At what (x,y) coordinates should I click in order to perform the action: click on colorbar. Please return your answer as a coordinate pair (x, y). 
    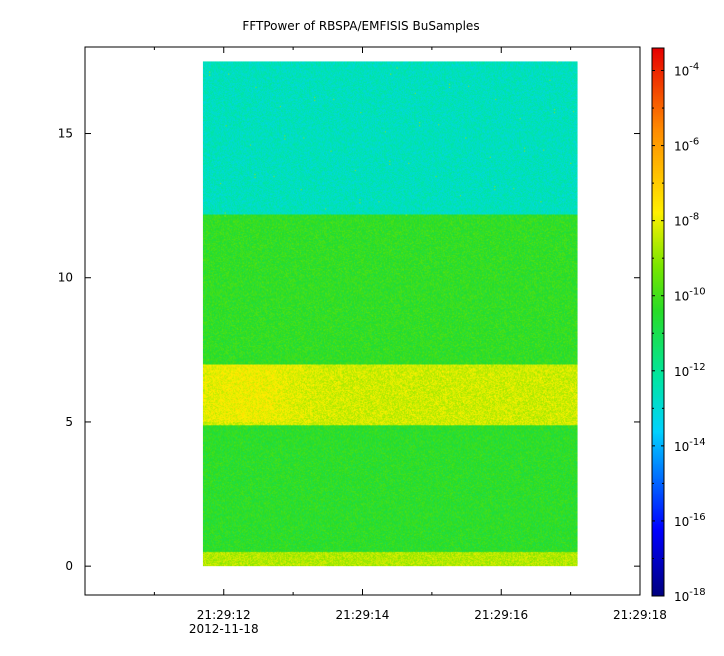
    Looking at the image, I should click on (658, 322).